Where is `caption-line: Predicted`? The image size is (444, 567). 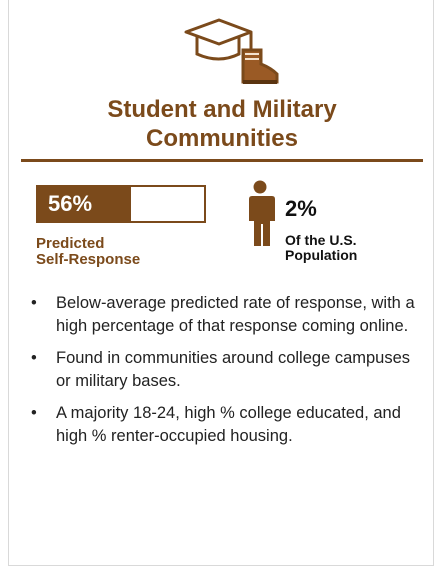 caption-line: Predicted is located at coordinates (70, 243).